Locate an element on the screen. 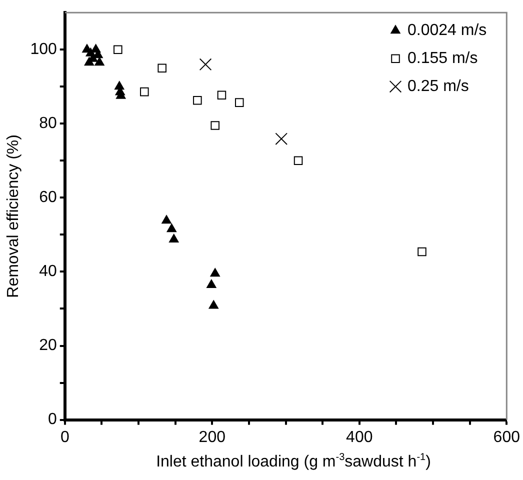 The image size is (523, 480). y-axis-title: Removal efficiency (%) is located at coordinates (13, 216).